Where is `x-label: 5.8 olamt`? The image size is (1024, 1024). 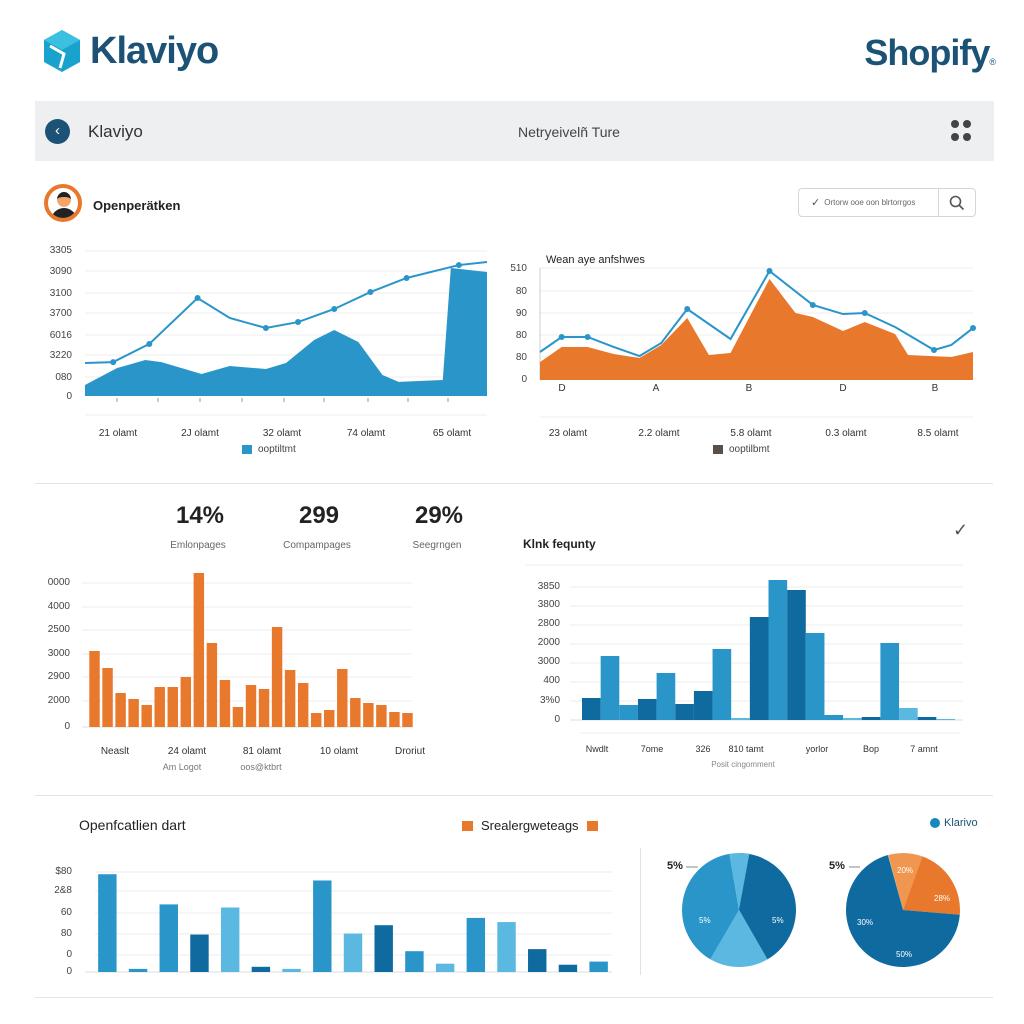 x-label: 5.8 olamt is located at coordinates (751, 433).